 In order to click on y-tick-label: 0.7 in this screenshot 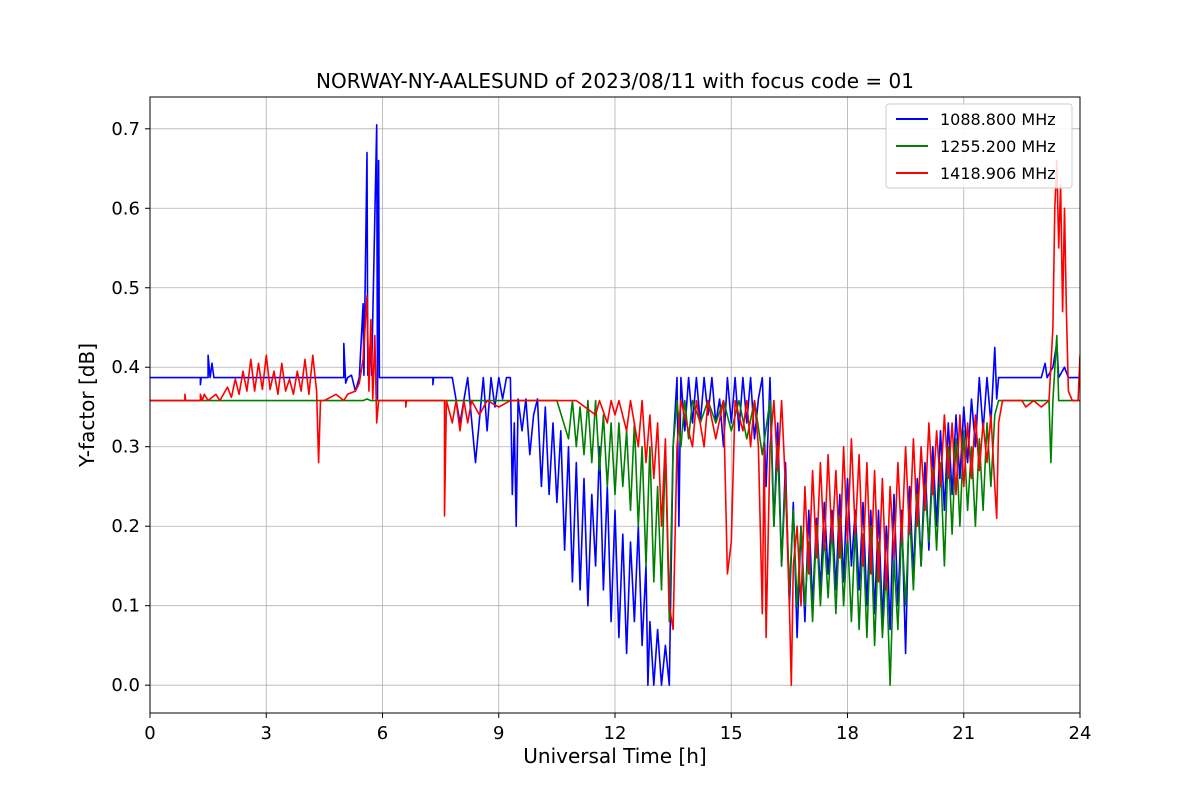, I will do `click(125, 129)`.